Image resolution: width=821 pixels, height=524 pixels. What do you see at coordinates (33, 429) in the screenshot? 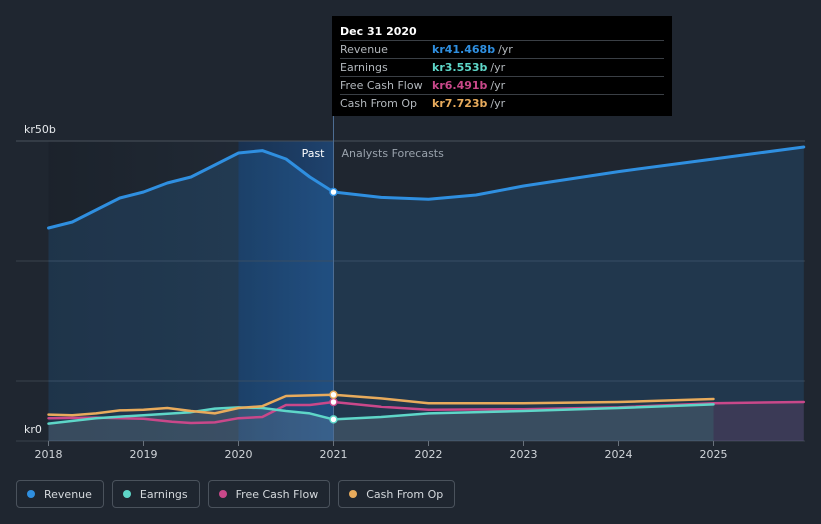
I see `y-axis-label-bottom: kr0` at bounding box center [33, 429].